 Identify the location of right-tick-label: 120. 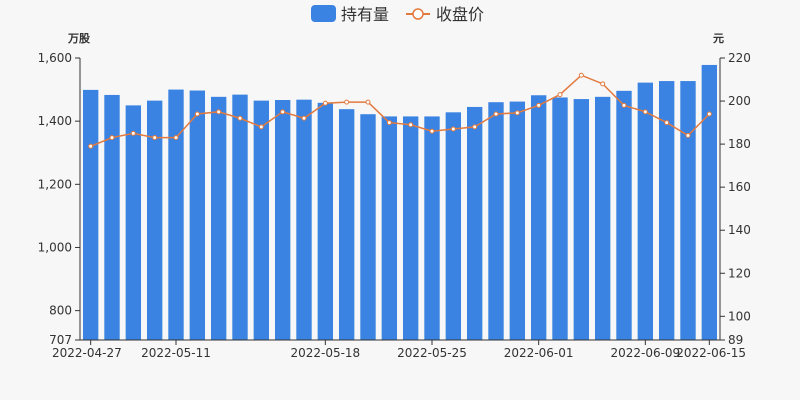
(739, 273).